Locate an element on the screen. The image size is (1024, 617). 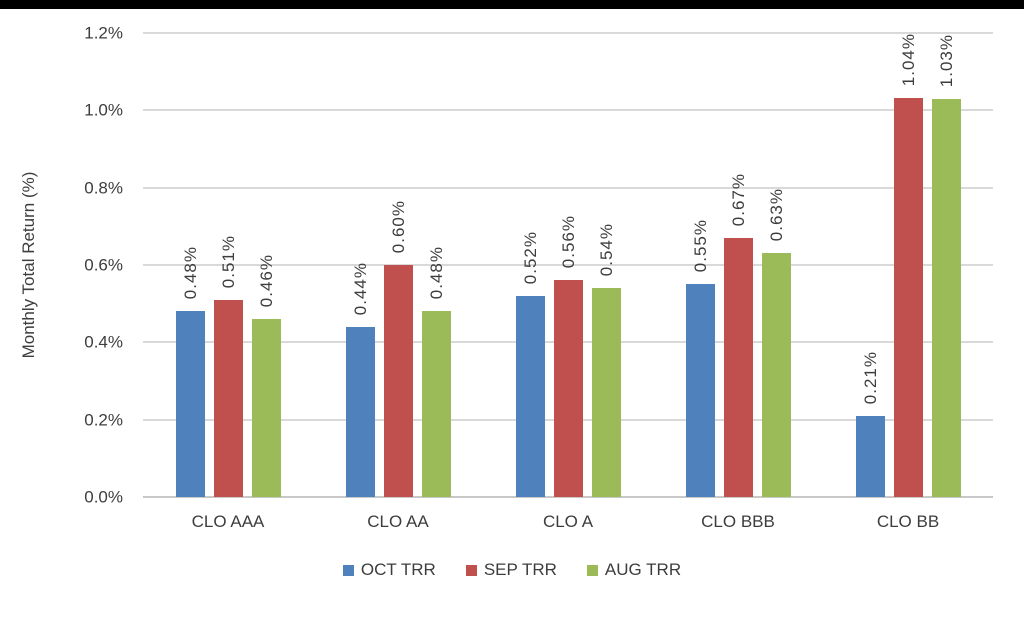
bar-unit: 0.21% is located at coordinates (870, 265).